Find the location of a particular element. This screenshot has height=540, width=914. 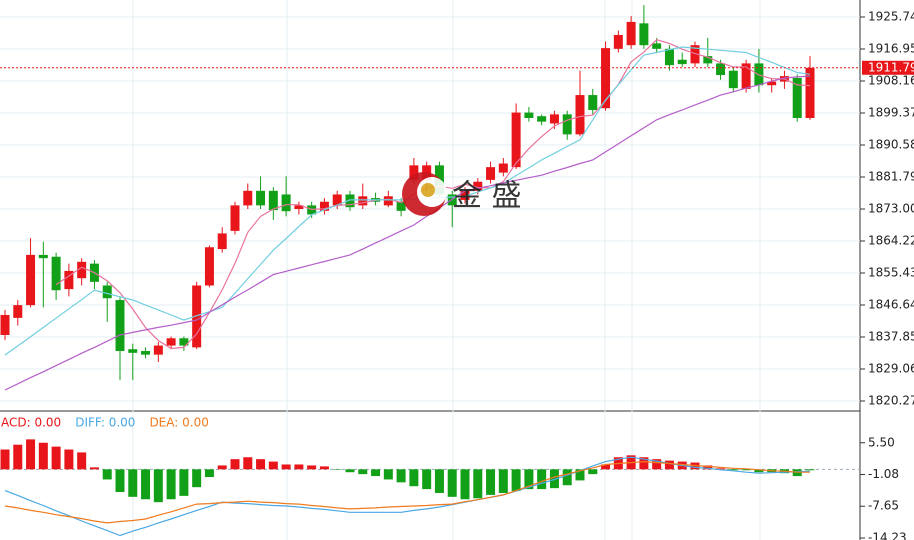

y-tick-label: 1873.00 is located at coordinates (891, 209).